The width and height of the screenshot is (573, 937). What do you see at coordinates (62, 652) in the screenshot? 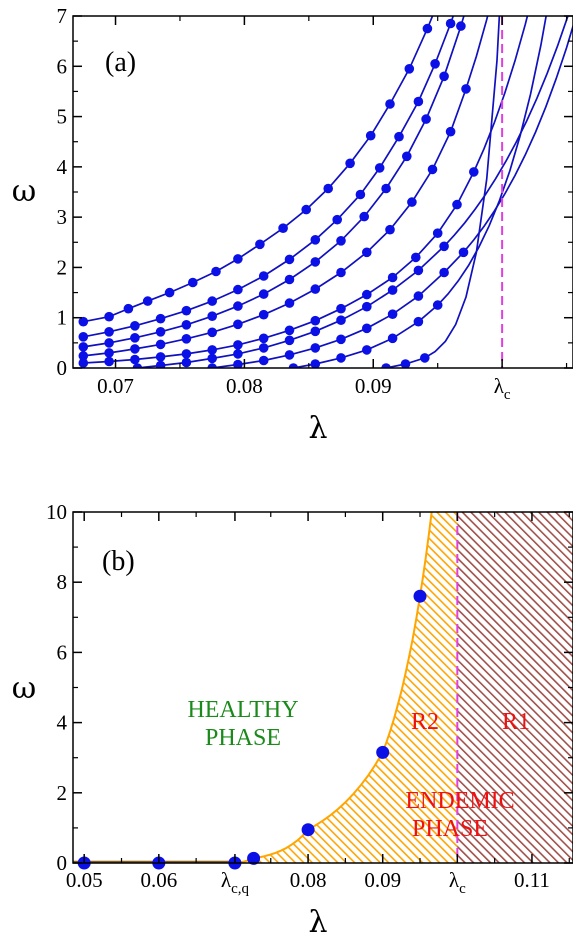
I see `panel-b-y-tick-label-3: 6` at bounding box center [62, 652].